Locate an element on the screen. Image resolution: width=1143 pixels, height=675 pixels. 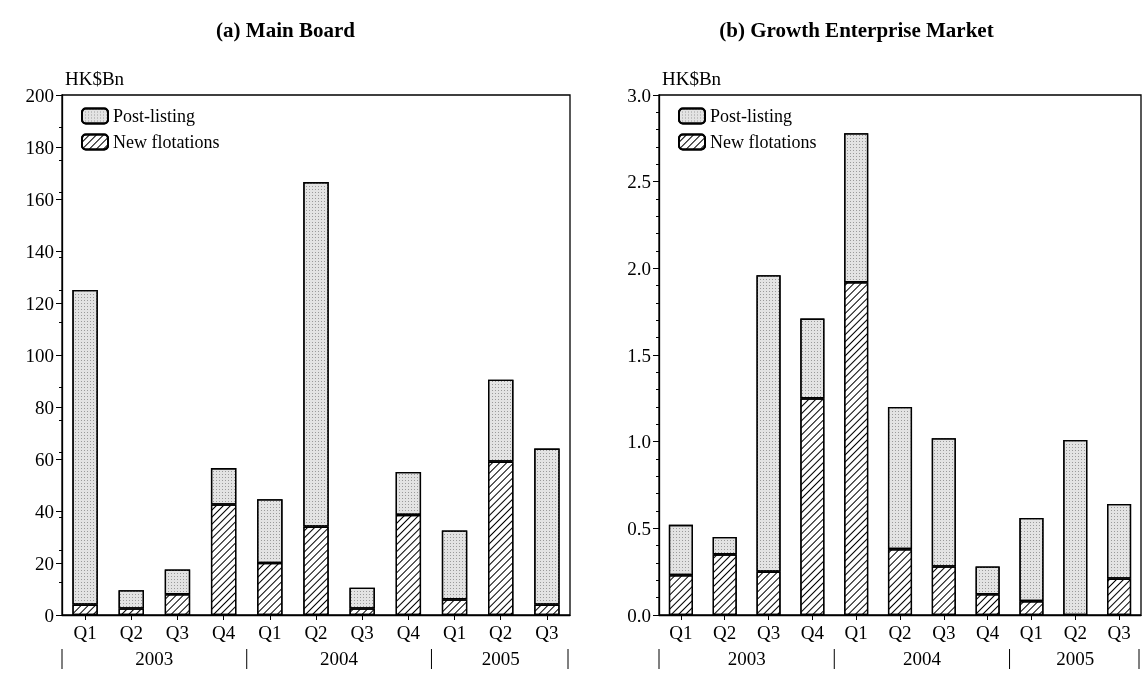
y-tick-label: 40 is located at coordinates (44, 511).